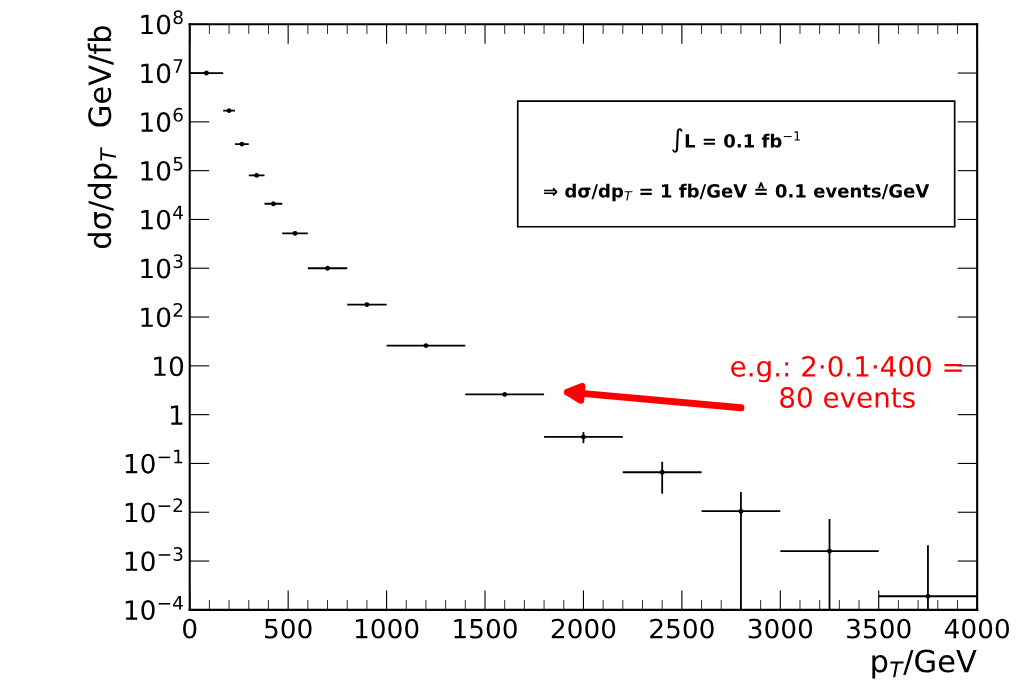 The width and height of the screenshot is (1020, 693). I want to click on y-tick-label: 10$^{5}$, so click(162, 168).